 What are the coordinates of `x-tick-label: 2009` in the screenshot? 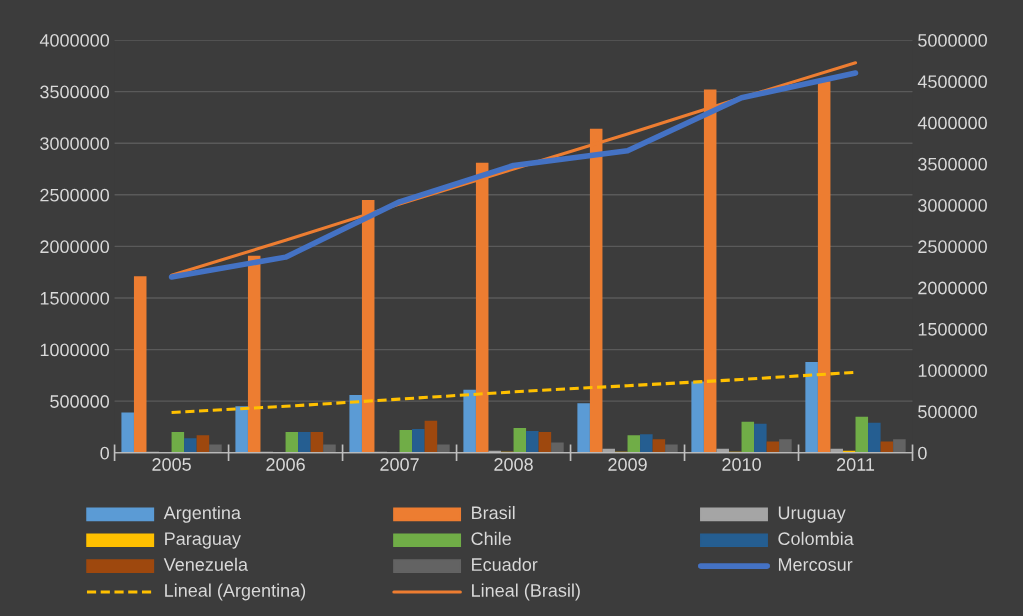 It's located at (627, 464).